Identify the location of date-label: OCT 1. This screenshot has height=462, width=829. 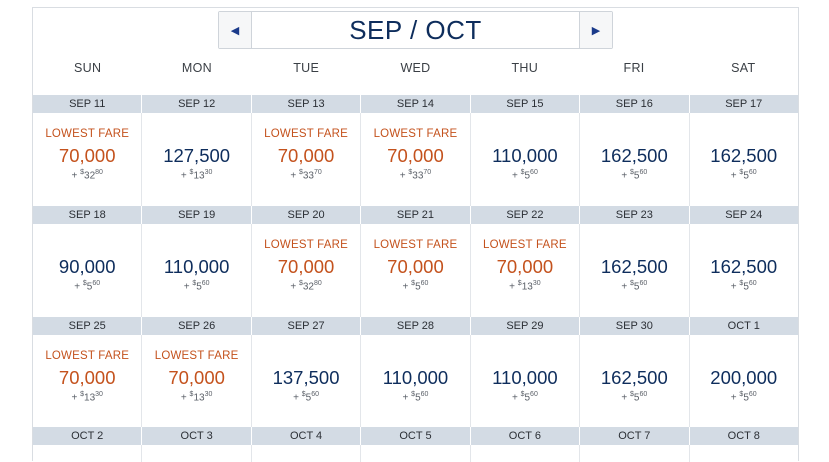
(743, 326).